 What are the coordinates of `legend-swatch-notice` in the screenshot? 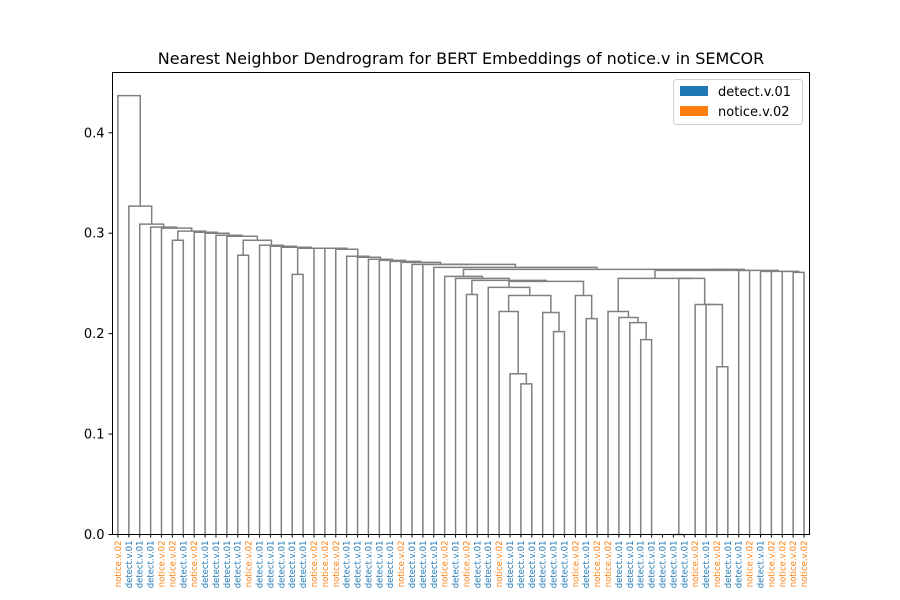 It's located at (694, 111).